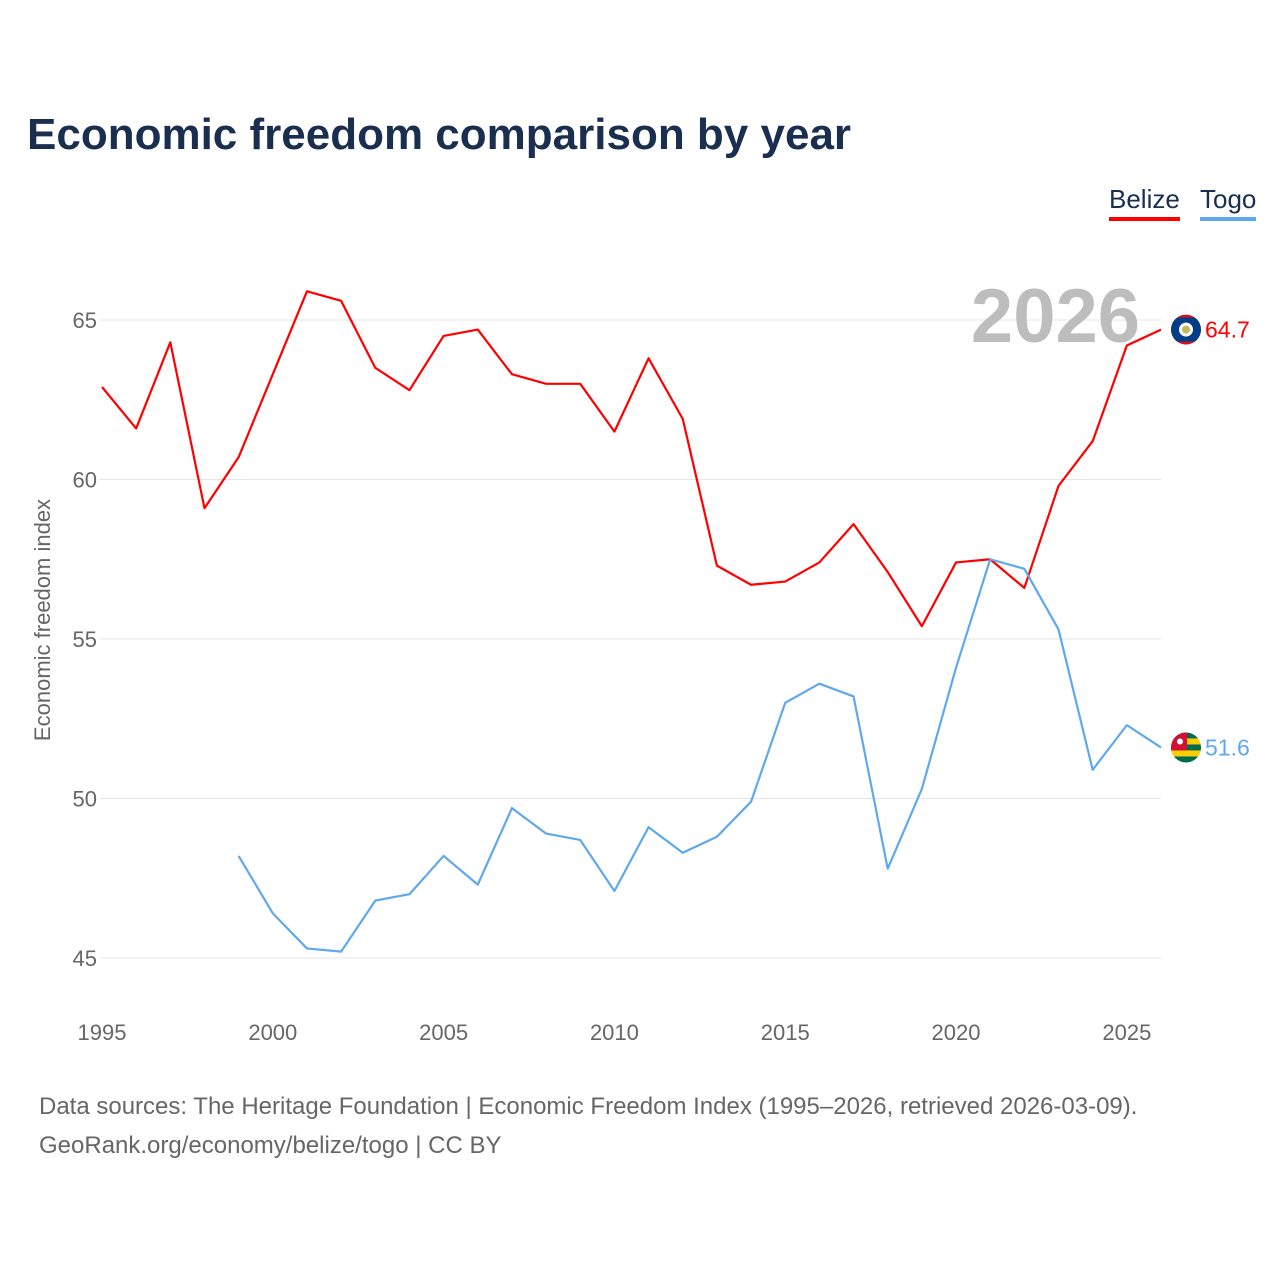 The image size is (1280, 1280). What do you see at coordinates (1144, 202) in the screenshot?
I see `legend-belize: Belize` at bounding box center [1144, 202].